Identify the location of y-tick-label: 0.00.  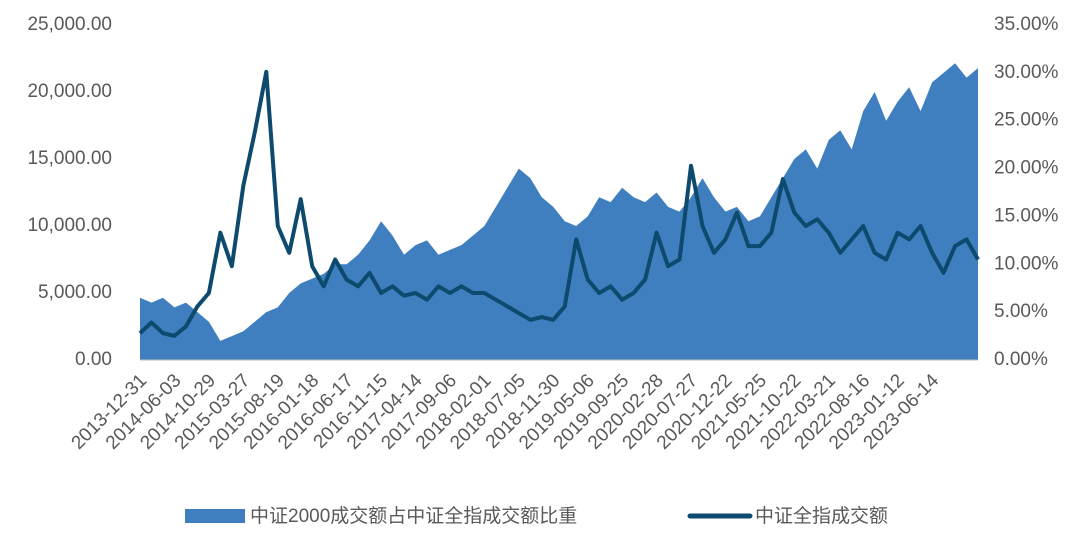
(93, 359).